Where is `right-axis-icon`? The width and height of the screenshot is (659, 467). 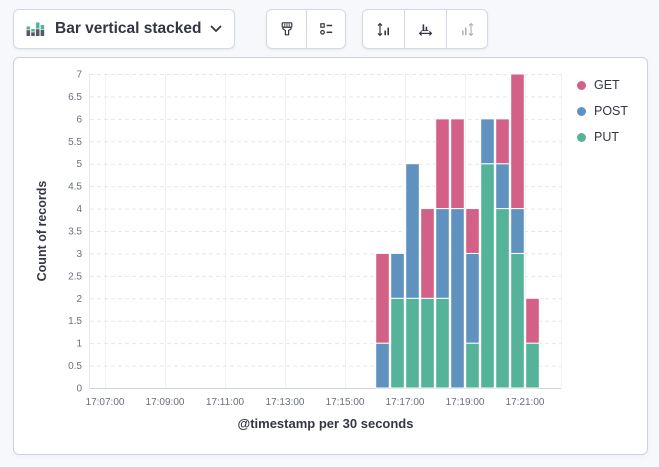 right-axis-icon is located at coordinates (467, 29).